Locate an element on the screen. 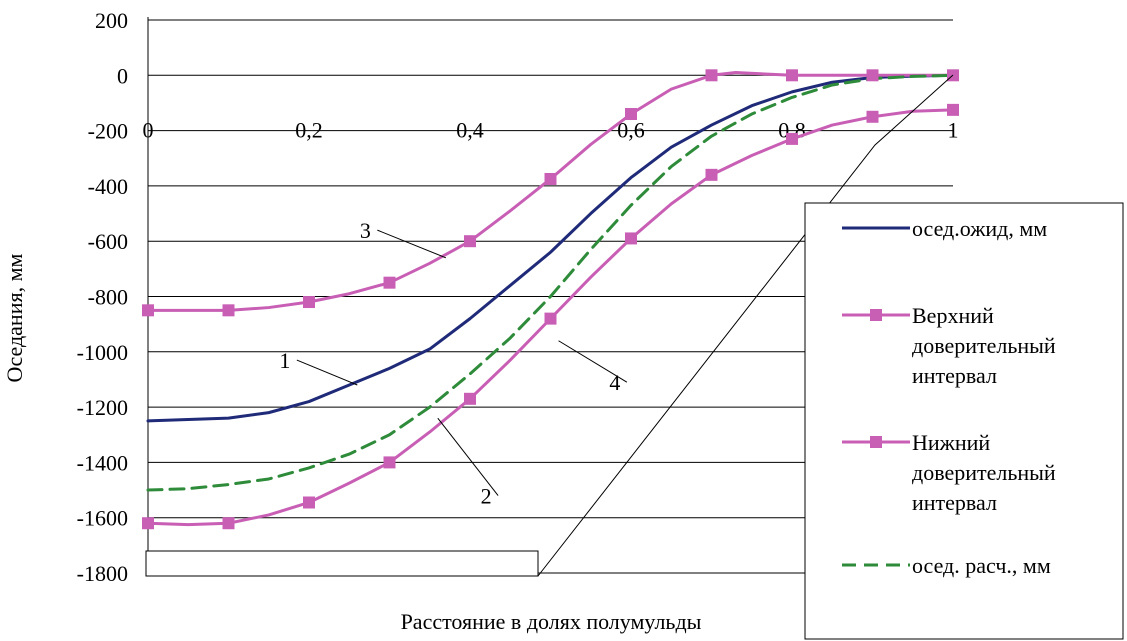  overlay-rectangle is located at coordinates (342, 563).